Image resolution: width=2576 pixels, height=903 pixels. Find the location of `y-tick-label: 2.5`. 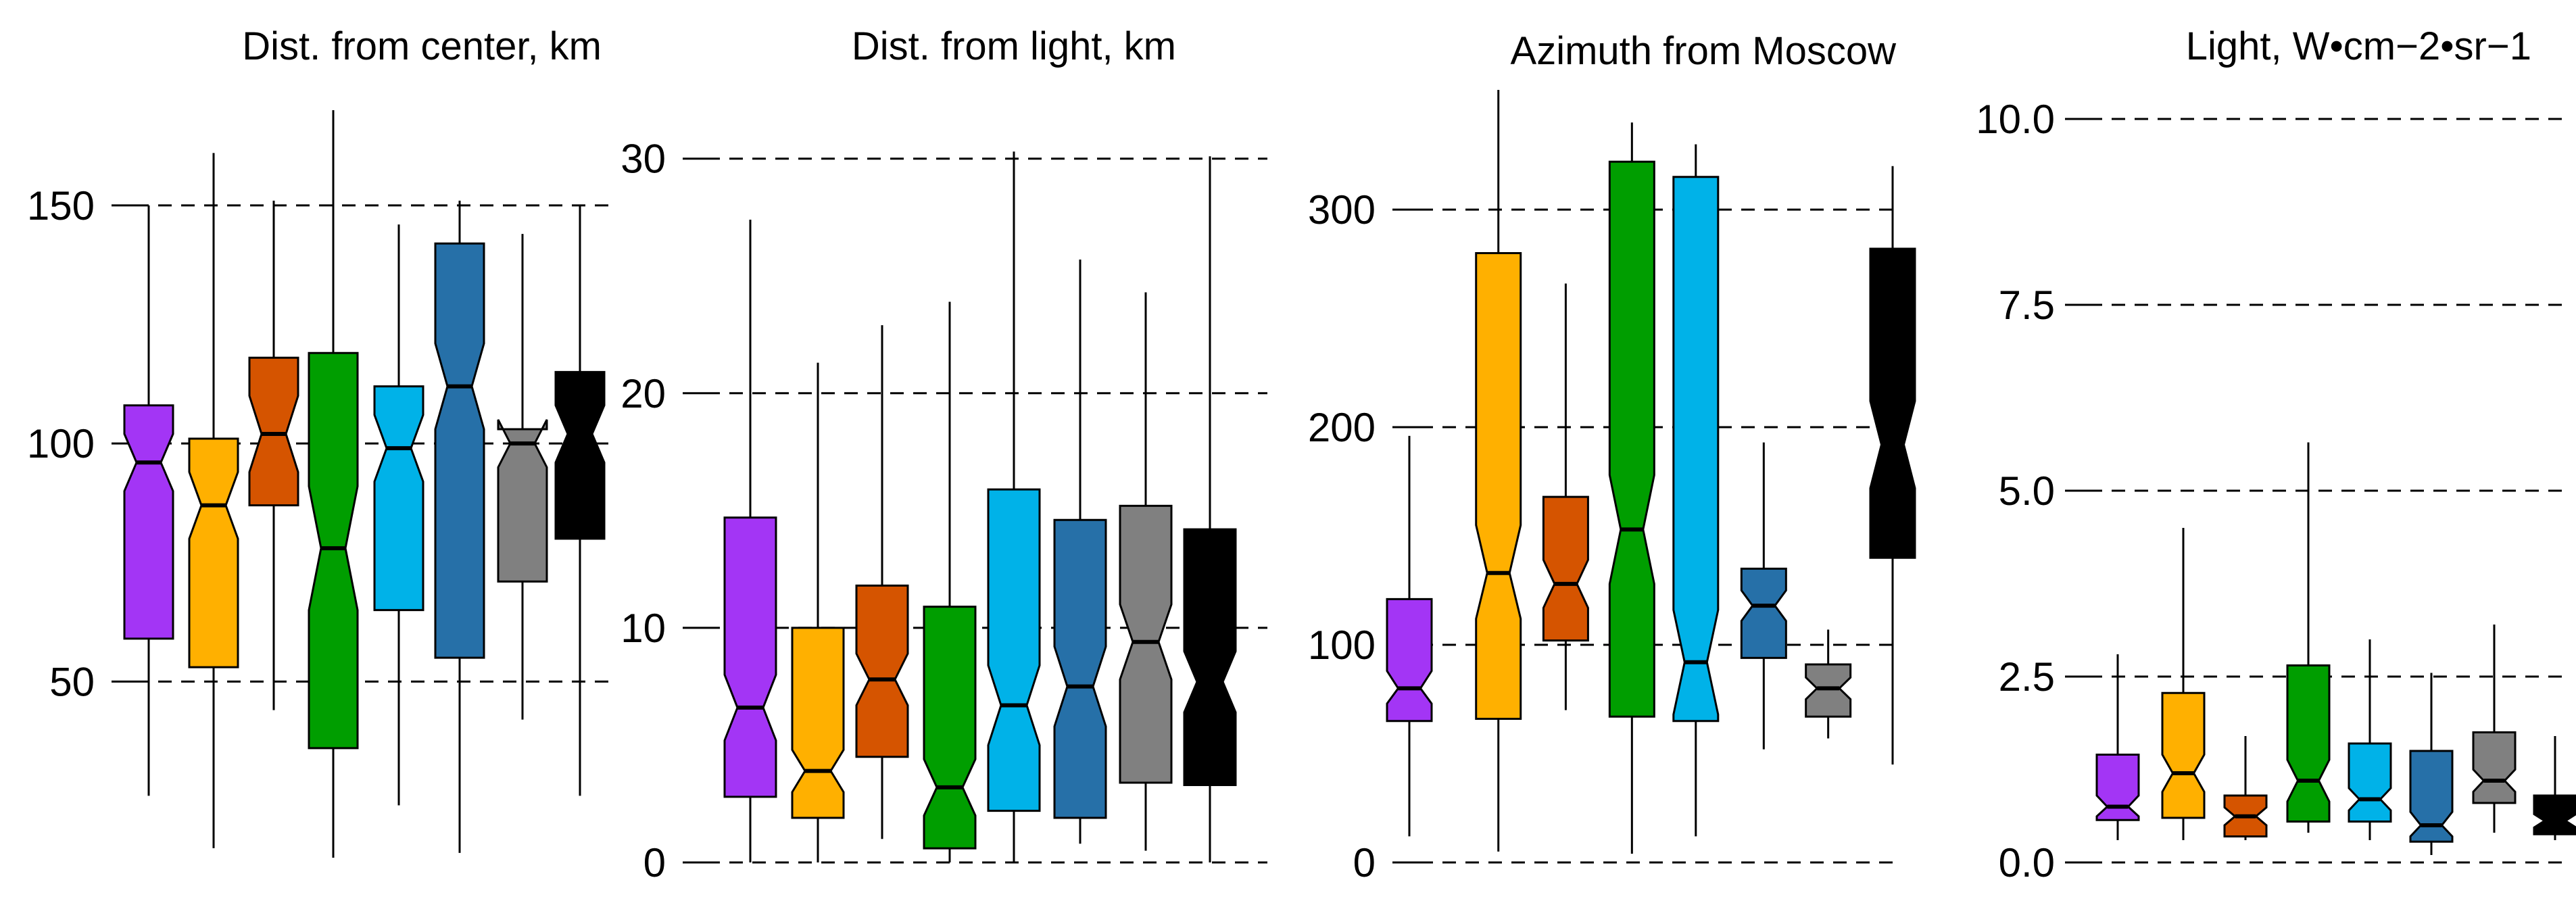

y-tick-label: 2.5 is located at coordinates (2027, 677).